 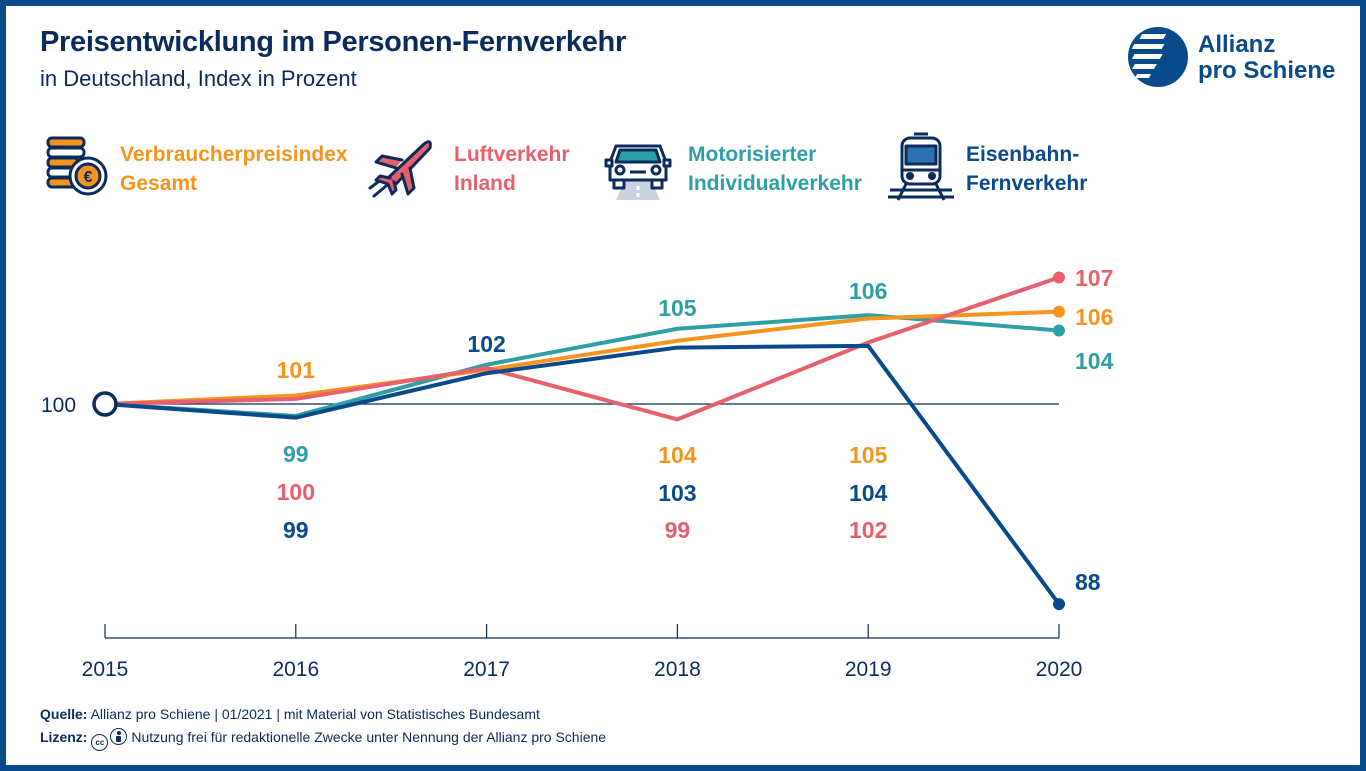 I want to click on baseline-label: 100, so click(x=58, y=405).